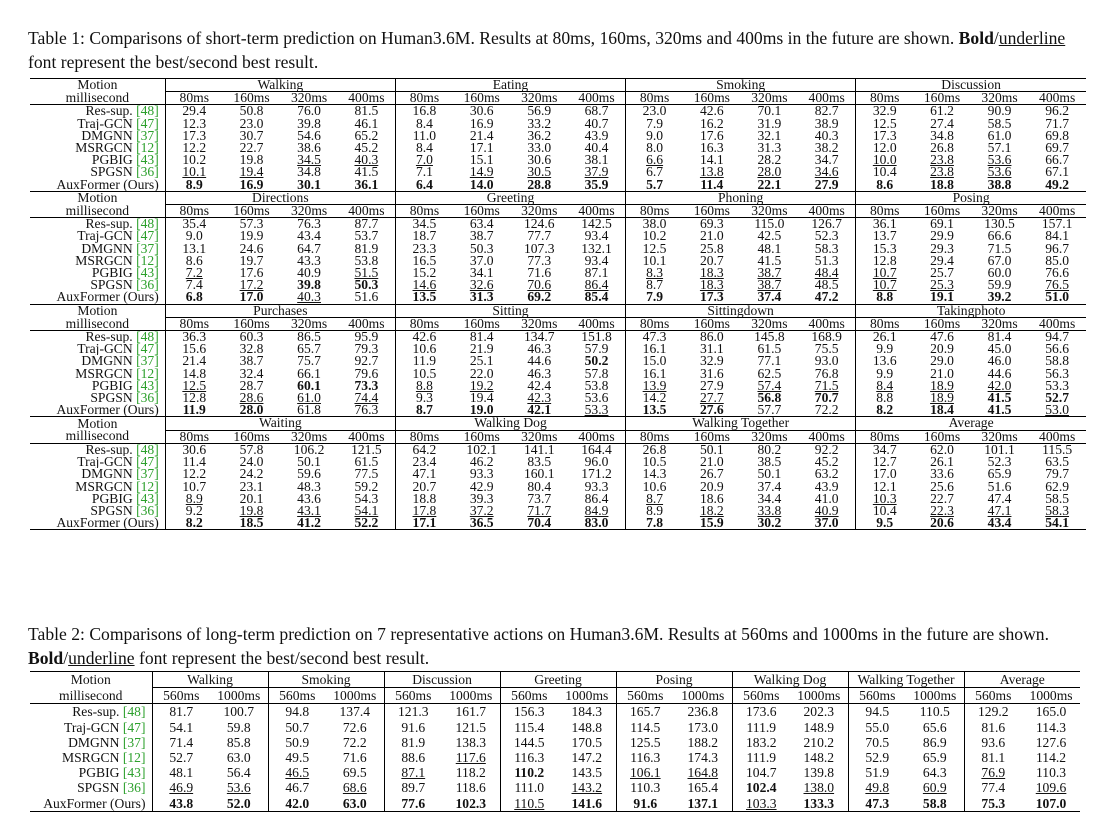 Image resolution: width=1106 pixels, height=828 pixels. Describe the element at coordinates (354, 727) in the screenshot. I see `value-cell: 72.6` at that location.